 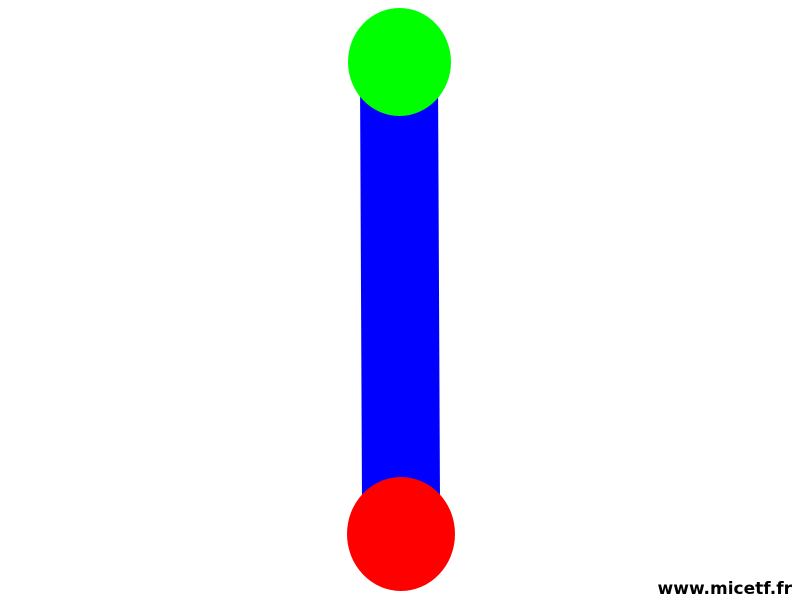 I want to click on blue-bar, so click(x=400, y=290).